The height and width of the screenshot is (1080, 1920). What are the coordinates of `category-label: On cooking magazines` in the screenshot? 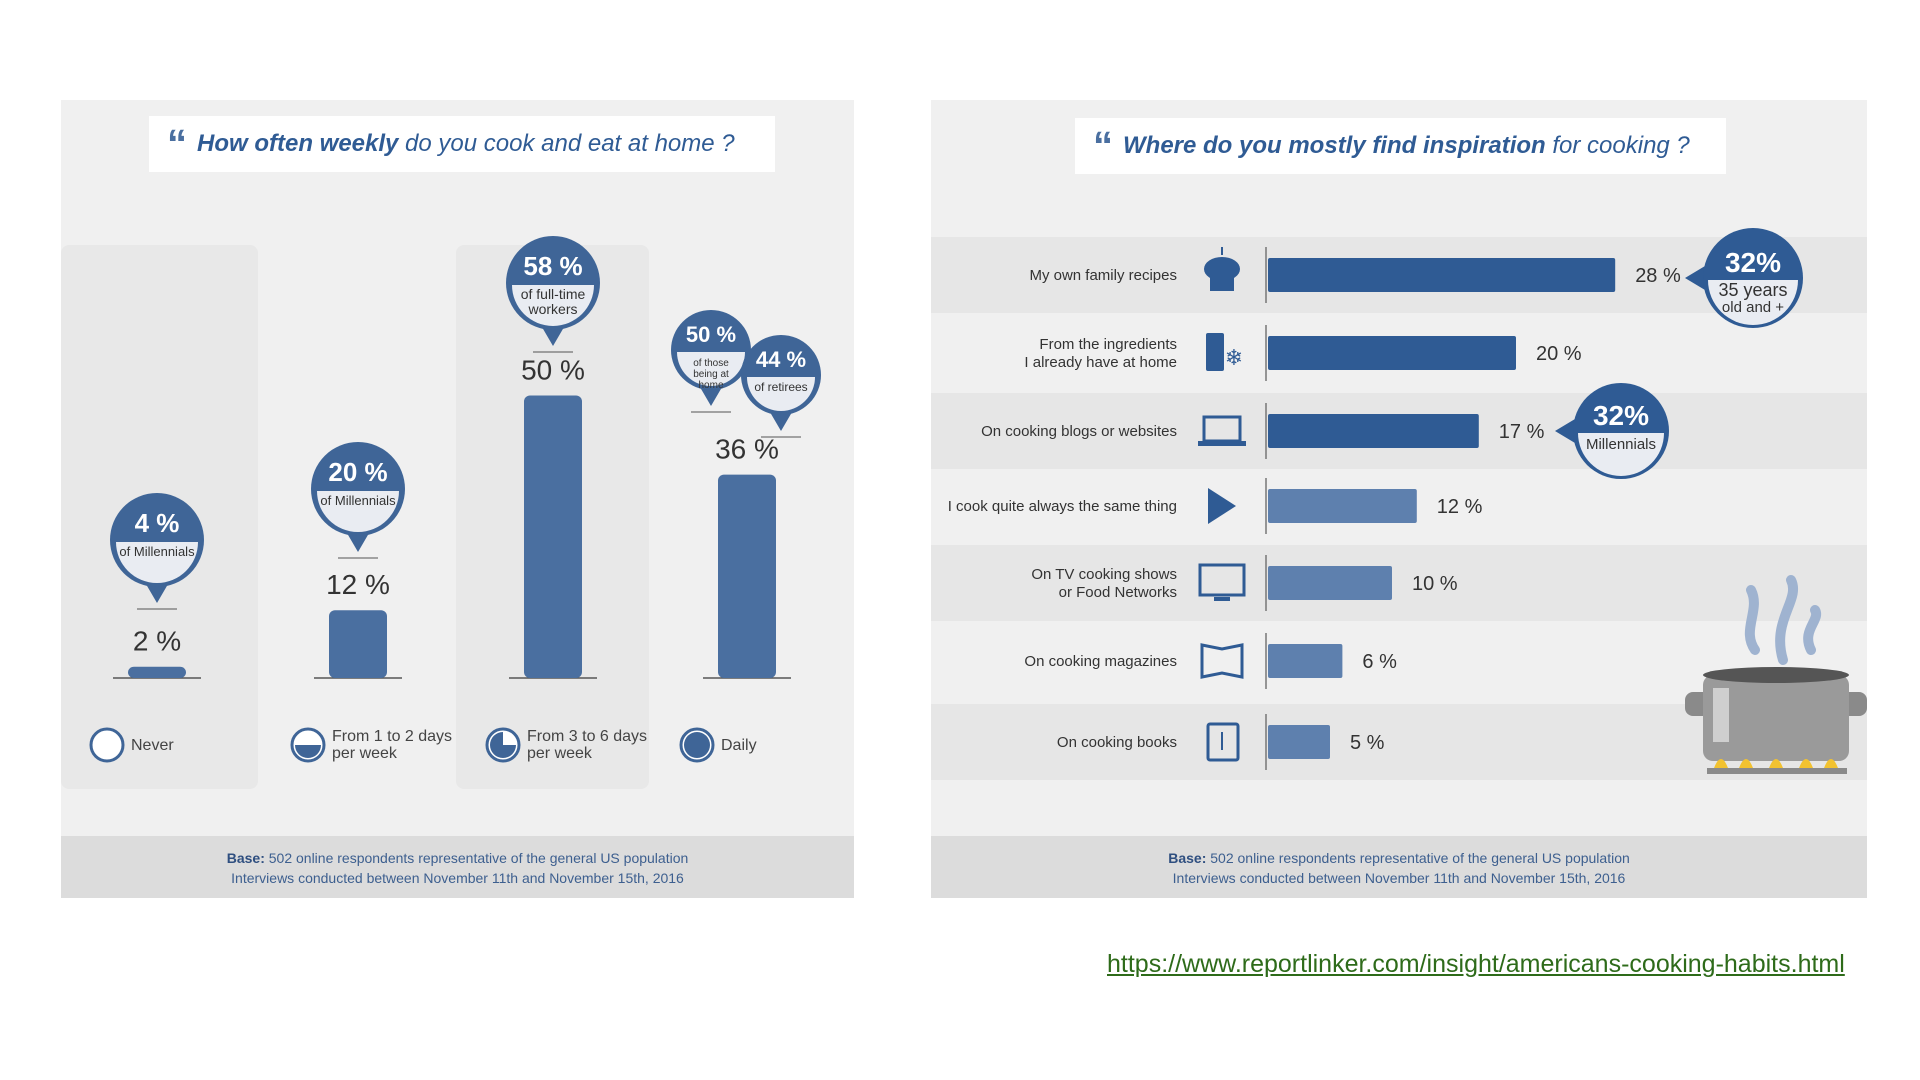 It's located at (1100, 661).